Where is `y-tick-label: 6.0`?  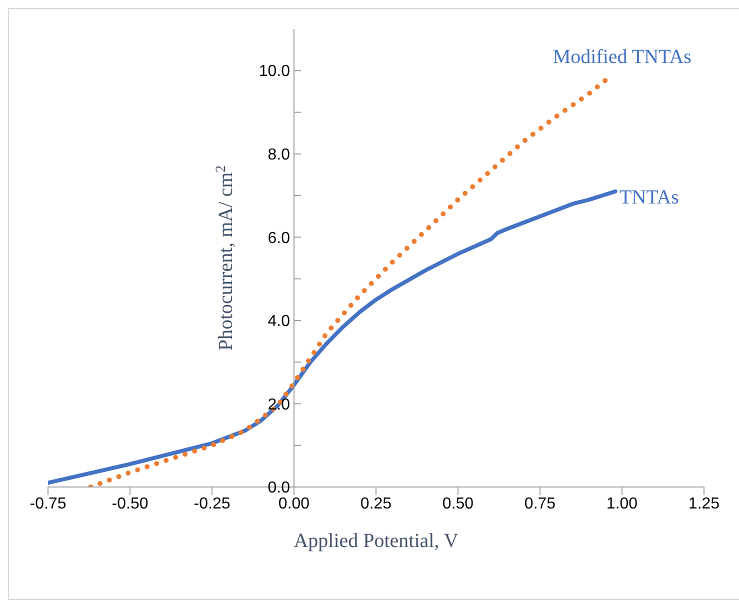
y-tick-label: 6.0 is located at coordinates (279, 238).